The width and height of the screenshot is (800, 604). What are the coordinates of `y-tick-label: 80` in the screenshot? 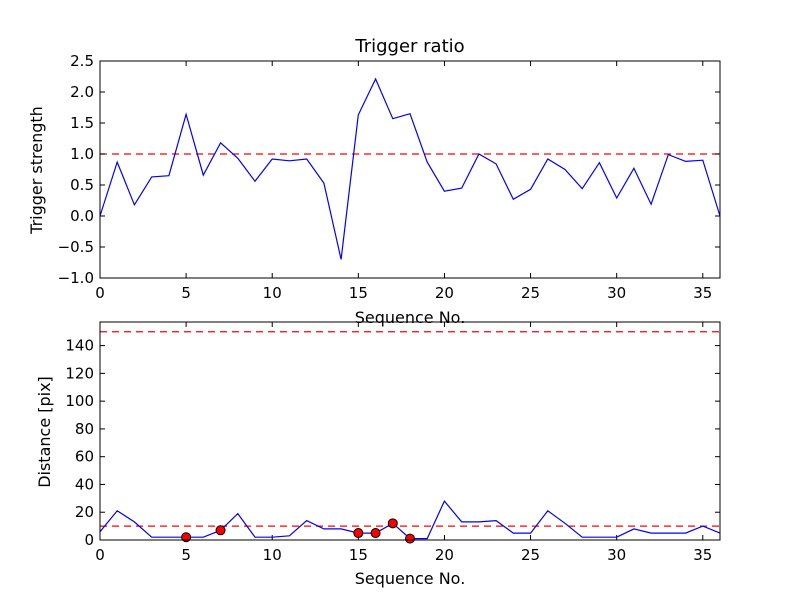 It's located at (84, 429).